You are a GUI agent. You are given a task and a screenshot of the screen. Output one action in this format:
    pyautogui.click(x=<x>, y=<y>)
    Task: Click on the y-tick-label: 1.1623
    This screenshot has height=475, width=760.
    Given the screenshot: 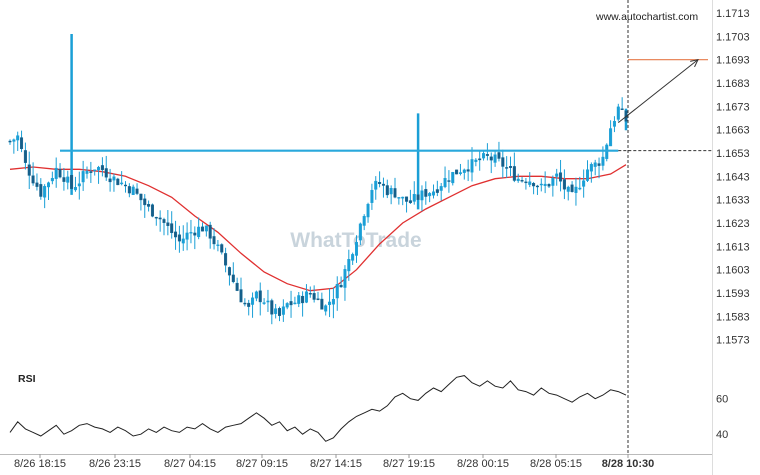 What is the action you would take?
    pyautogui.click(x=733, y=224)
    